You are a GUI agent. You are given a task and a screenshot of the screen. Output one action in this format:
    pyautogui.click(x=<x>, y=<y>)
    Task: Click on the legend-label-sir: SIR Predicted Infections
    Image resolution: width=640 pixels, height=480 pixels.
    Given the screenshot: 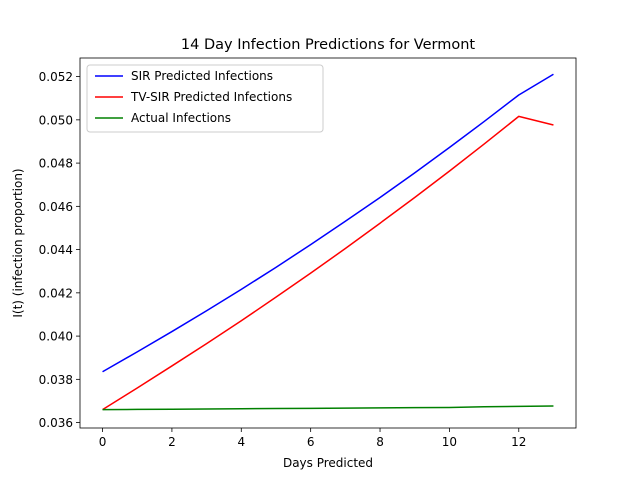 What is the action you would take?
    pyautogui.click(x=202, y=76)
    